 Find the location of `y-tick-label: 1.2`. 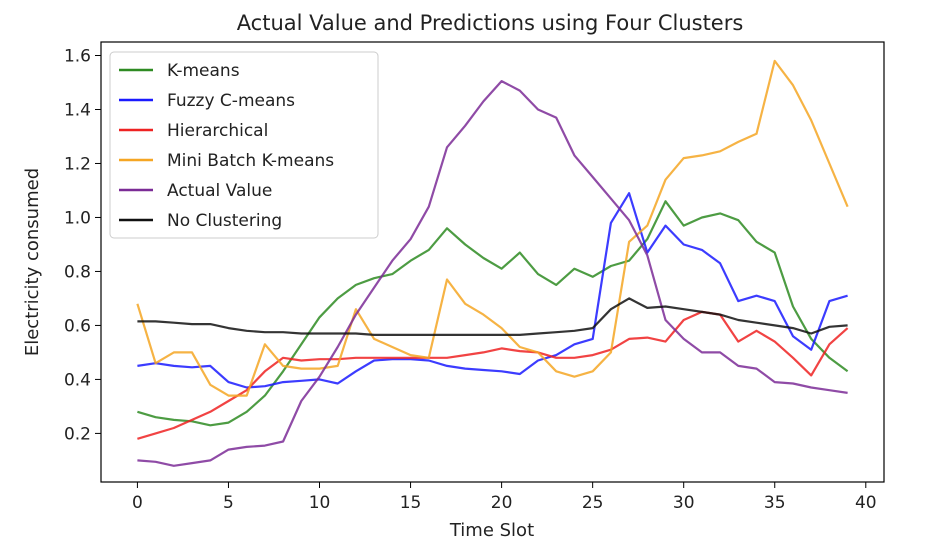

y-tick-label: 1.2 is located at coordinates (77, 164).